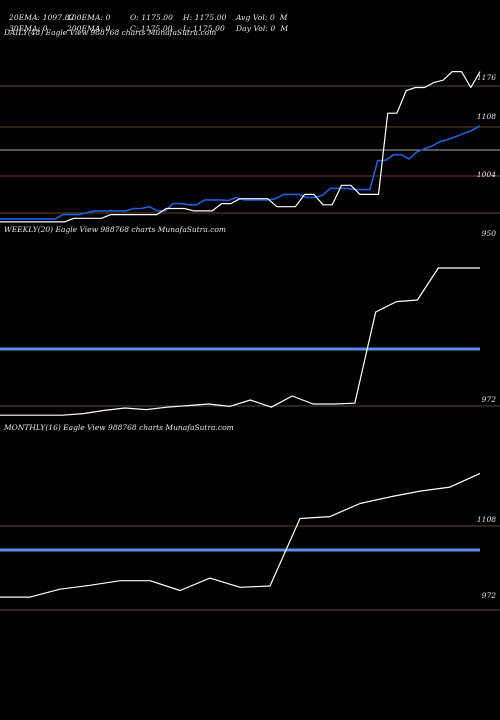  What do you see at coordinates (486, 519) in the screenshot?
I see `monthly-y-tick-0: 1108` at bounding box center [486, 519].